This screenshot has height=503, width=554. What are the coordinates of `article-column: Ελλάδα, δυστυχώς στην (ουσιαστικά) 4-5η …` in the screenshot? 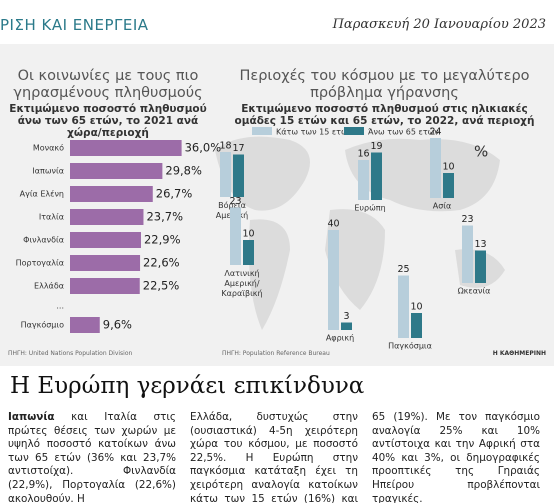 It's located at (274, 457).